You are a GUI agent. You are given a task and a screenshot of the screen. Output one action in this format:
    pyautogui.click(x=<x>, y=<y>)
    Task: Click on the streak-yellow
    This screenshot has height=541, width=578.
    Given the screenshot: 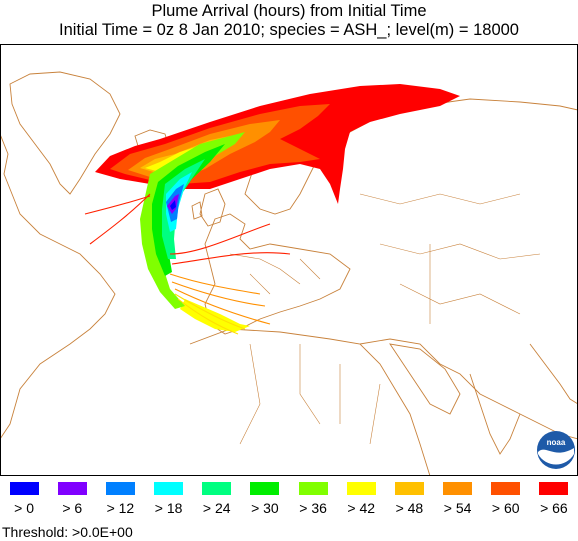 What is the action you would take?
    pyautogui.click(x=210, y=314)
    